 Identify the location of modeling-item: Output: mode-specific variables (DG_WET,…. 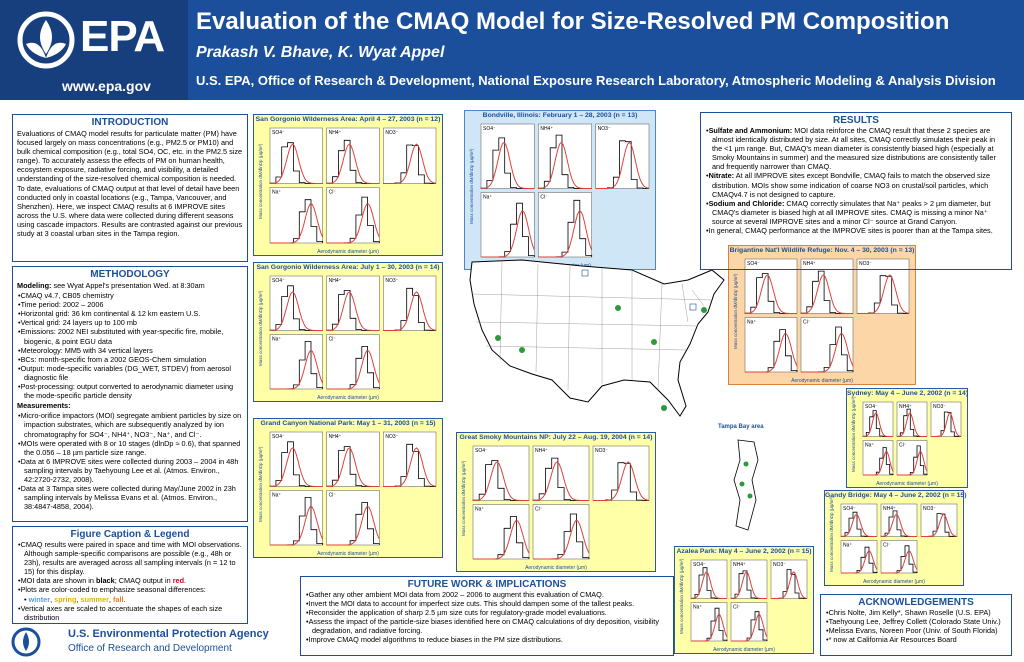
(130, 373).